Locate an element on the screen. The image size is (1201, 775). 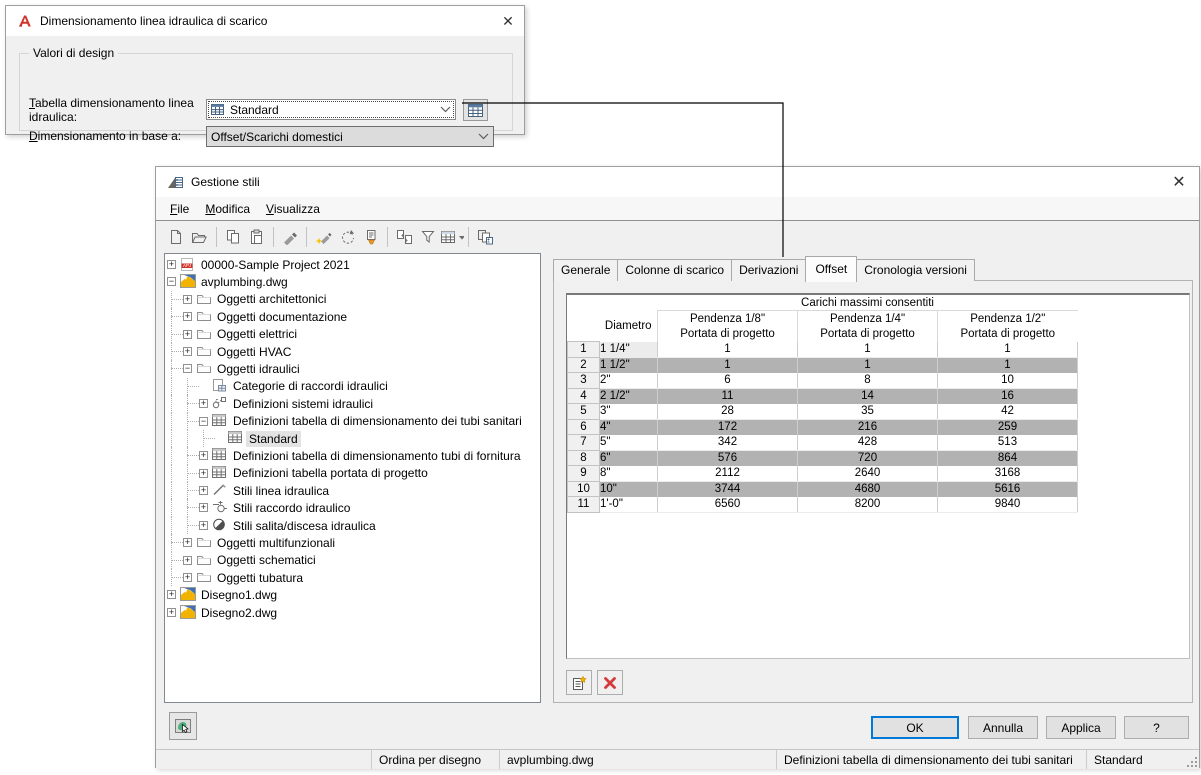
cancel-button: Annulla is located at coordinates (1003, 727).